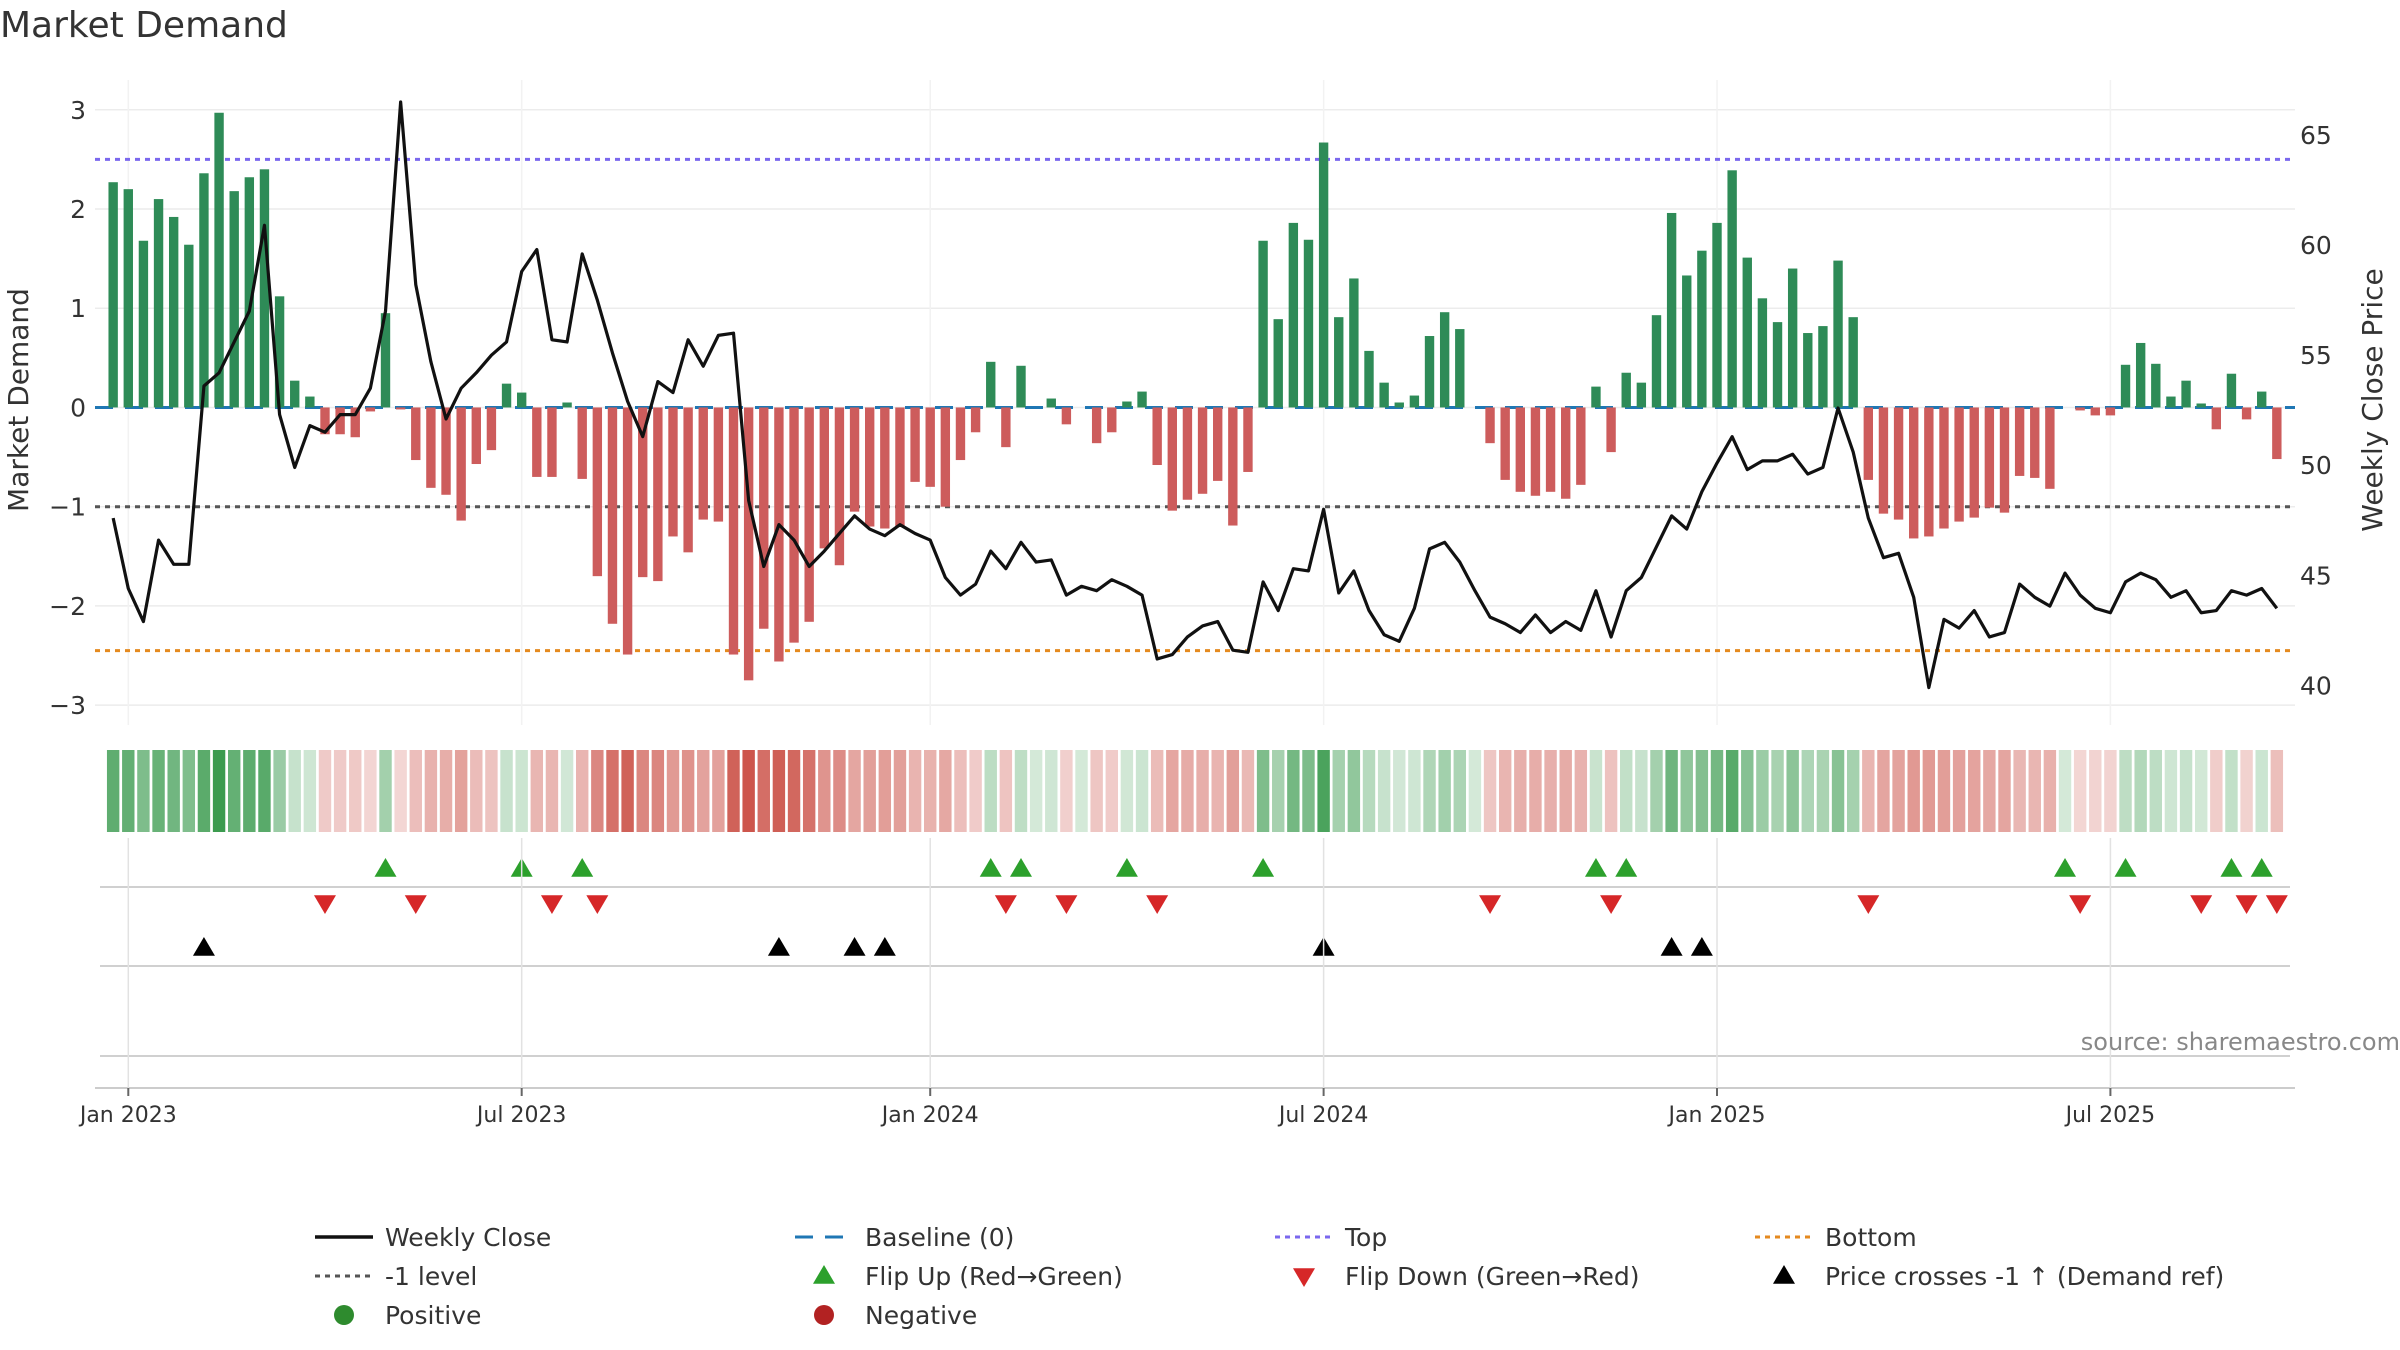 The height and width of the screenshot is (1350, 2400). Describe the element at coordinates (396, 1276) in the screenshot. I see `legend-item: -1 level` at that location.